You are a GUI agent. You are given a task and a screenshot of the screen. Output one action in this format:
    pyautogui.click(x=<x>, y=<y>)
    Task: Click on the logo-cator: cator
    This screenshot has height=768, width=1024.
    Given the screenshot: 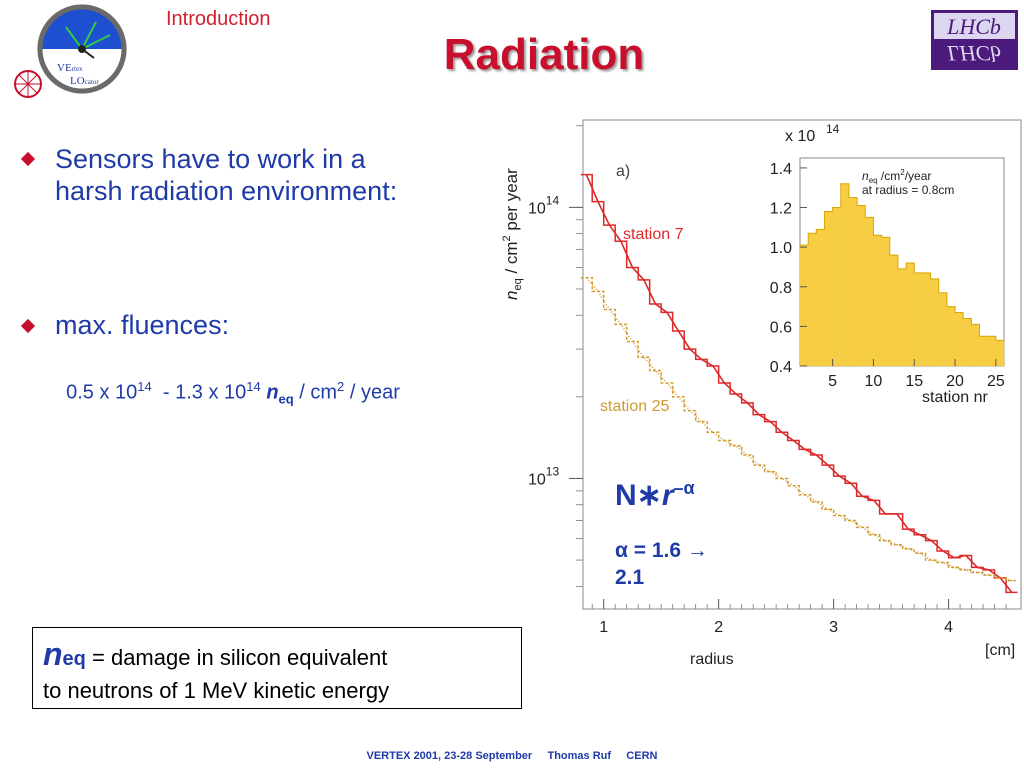 What is the action you would take?
    pyautogui.click(x=92, y=82)
    